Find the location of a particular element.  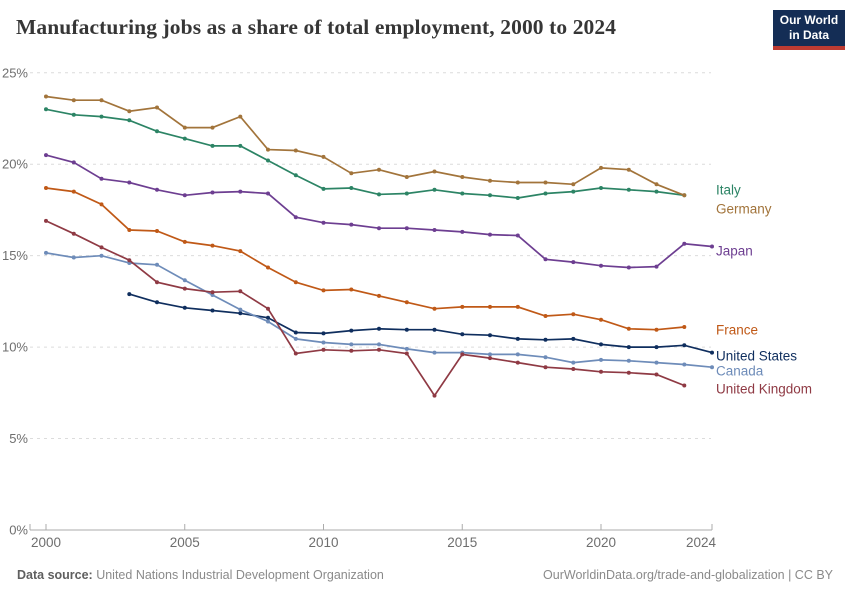

point-united-kingdom-2023 is located at coordinates (684, 385).